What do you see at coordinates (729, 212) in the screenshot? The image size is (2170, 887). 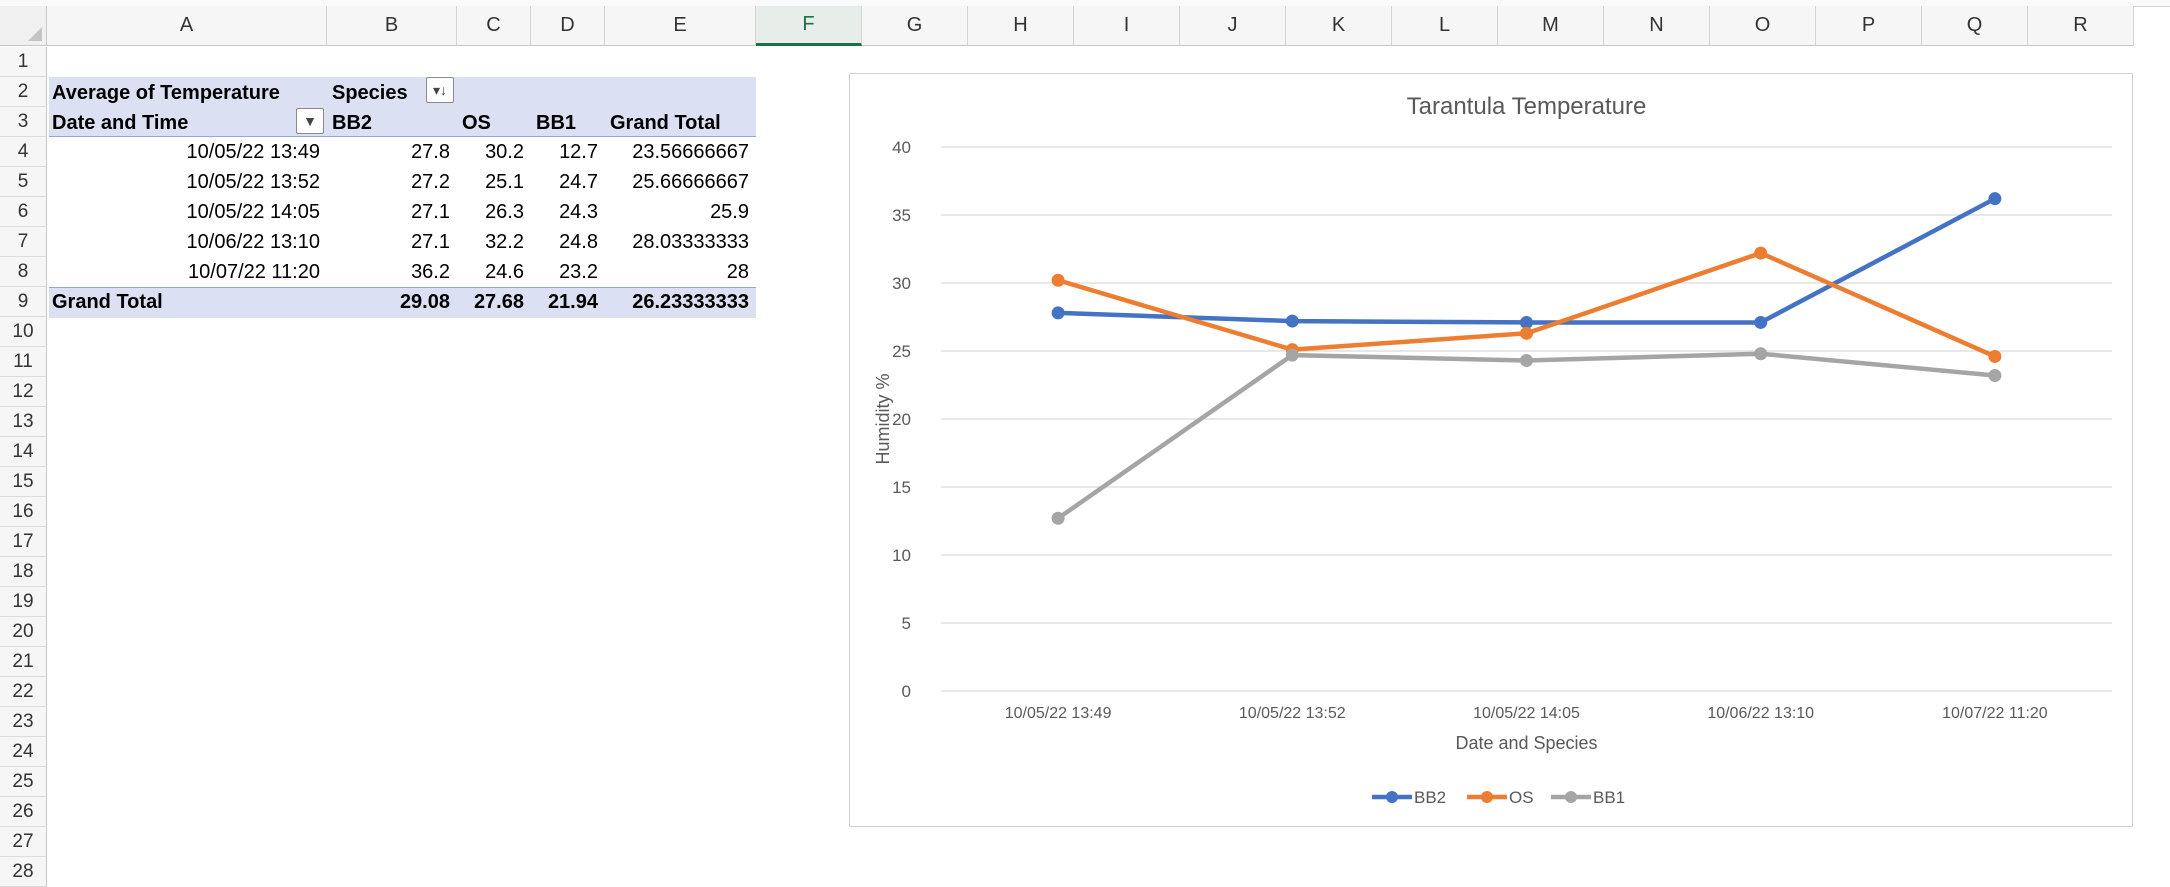 I see `pivot-value-cell: 25.9` at bounding box center [729, 212].